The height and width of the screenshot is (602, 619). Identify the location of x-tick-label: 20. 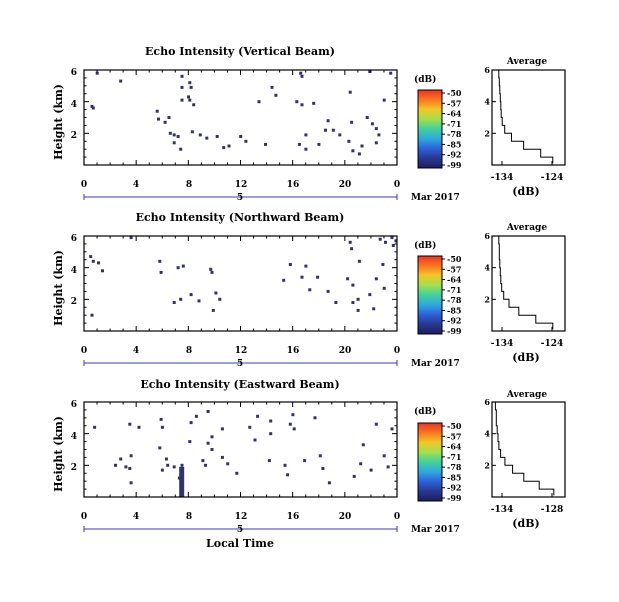
(345, 517).